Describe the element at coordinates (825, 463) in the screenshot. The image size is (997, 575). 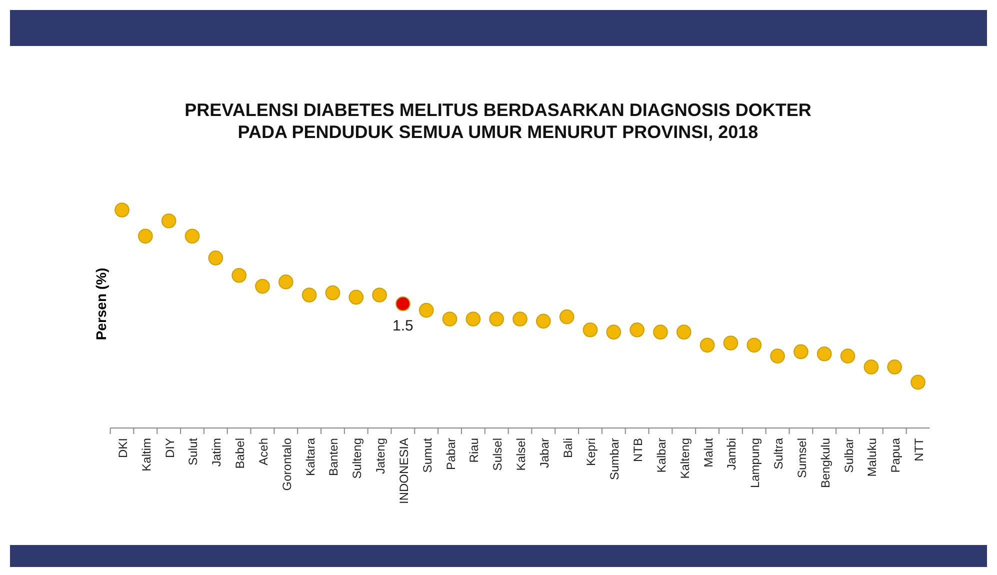
I see `x-tick-label: Bengkulu` at that location.